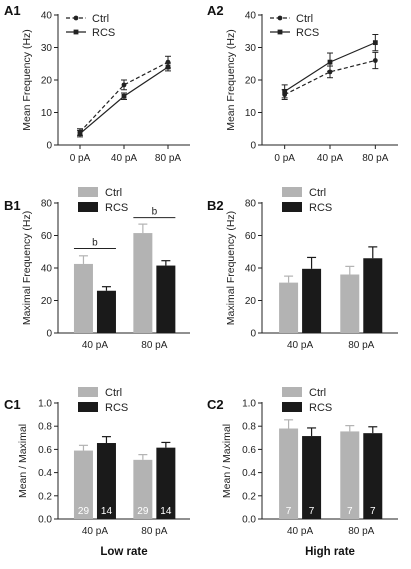 Image resolution: width=411 pixels, height=569 pixels. I want to click on panel-label-A2: A2, so click(215, 10).